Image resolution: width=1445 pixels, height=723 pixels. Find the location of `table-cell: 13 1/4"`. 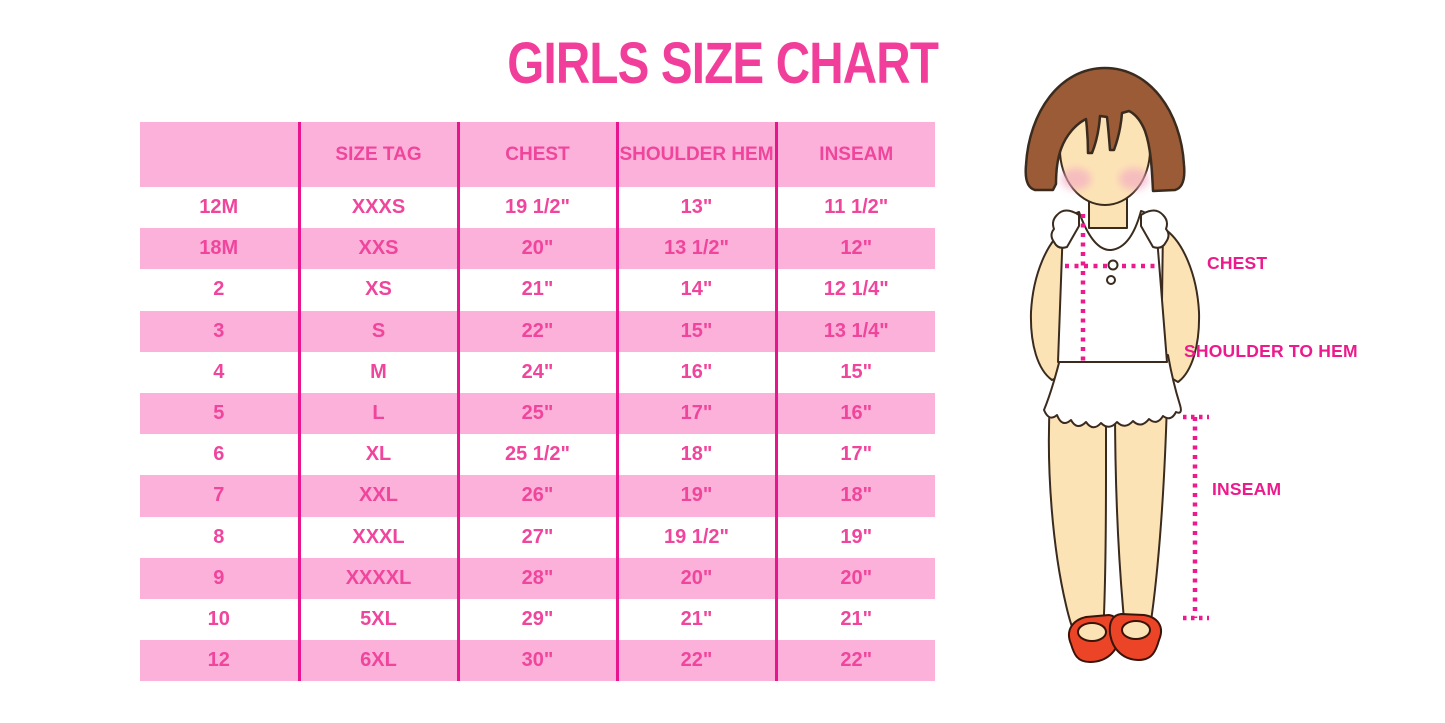

table-cell: 13 1/4" is located at coordinates (854, 331).